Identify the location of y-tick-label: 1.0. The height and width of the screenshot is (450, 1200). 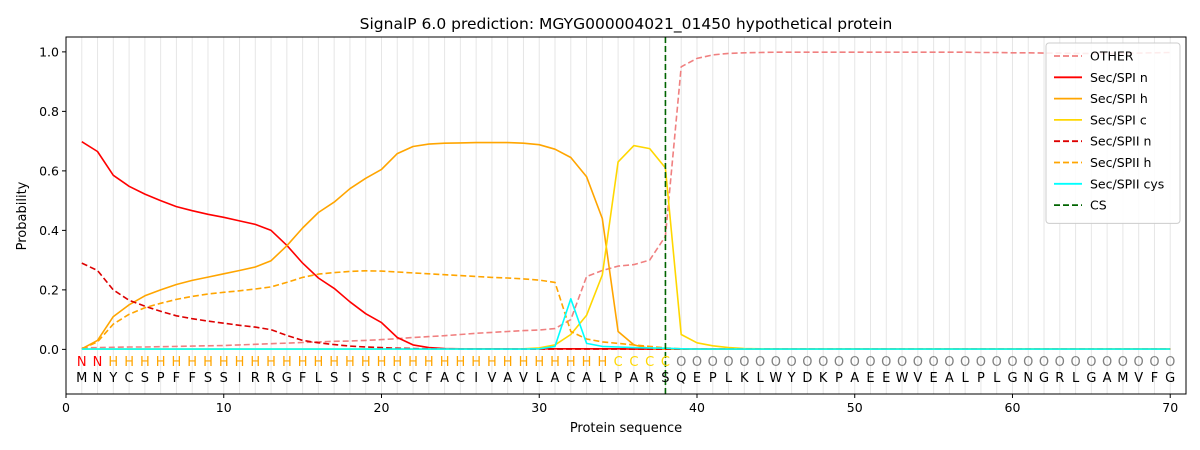
(49, 51).